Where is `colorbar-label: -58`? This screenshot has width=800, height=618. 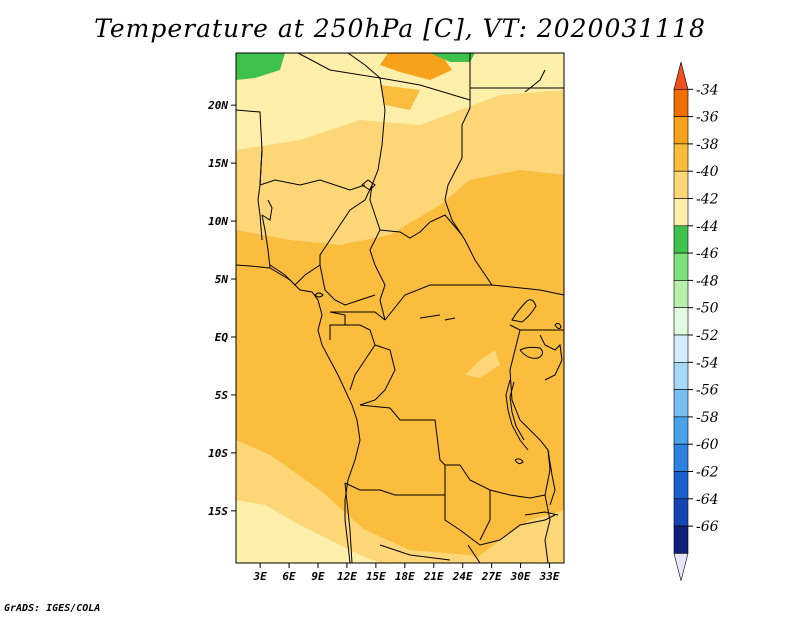
colorbar-label: -58 is located at coordinates (707, 418).